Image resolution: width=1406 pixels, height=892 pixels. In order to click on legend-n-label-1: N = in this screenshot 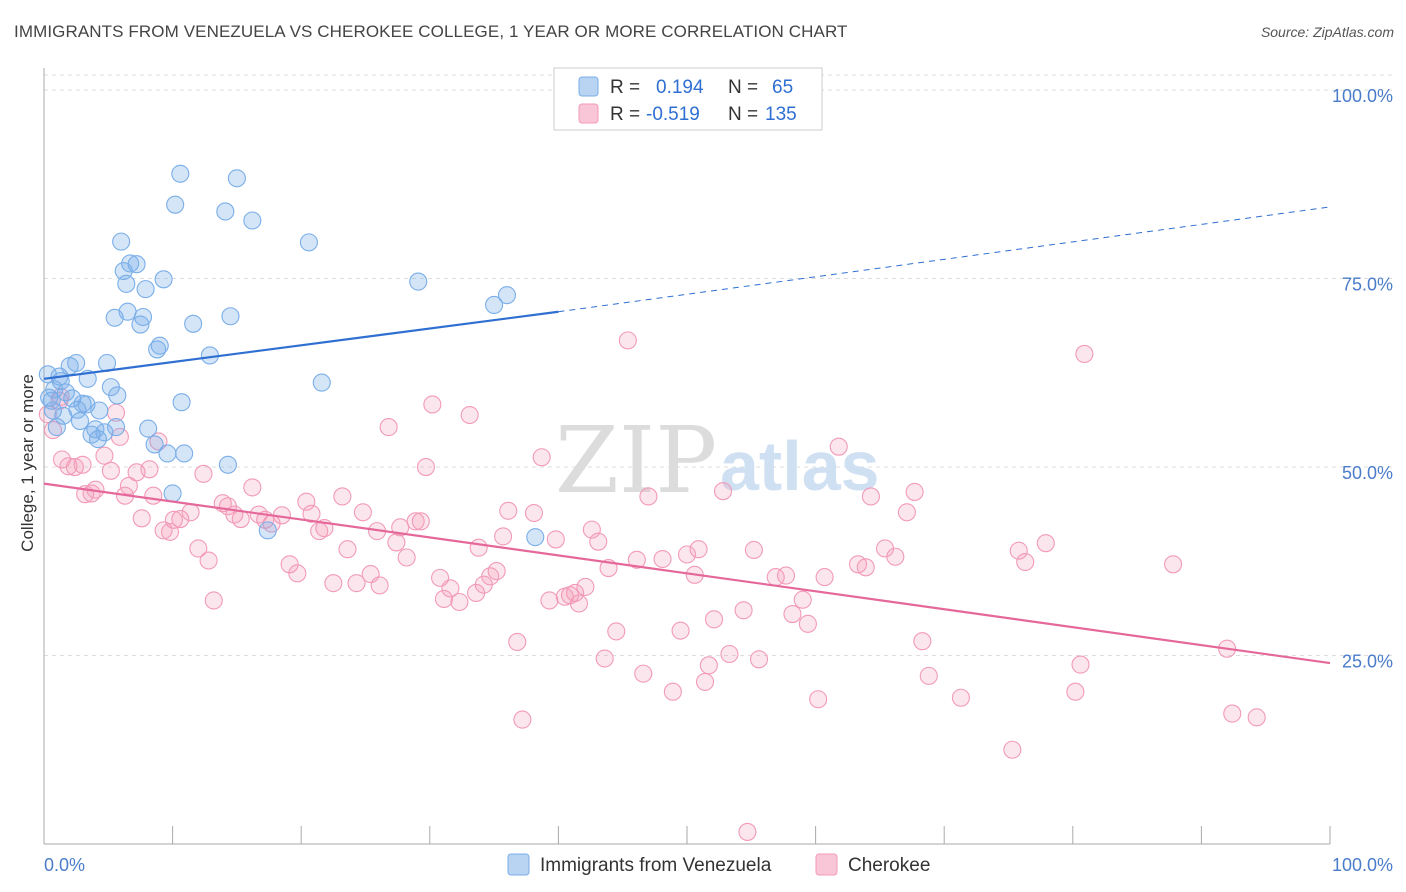, I will do `click(743, 87)`.